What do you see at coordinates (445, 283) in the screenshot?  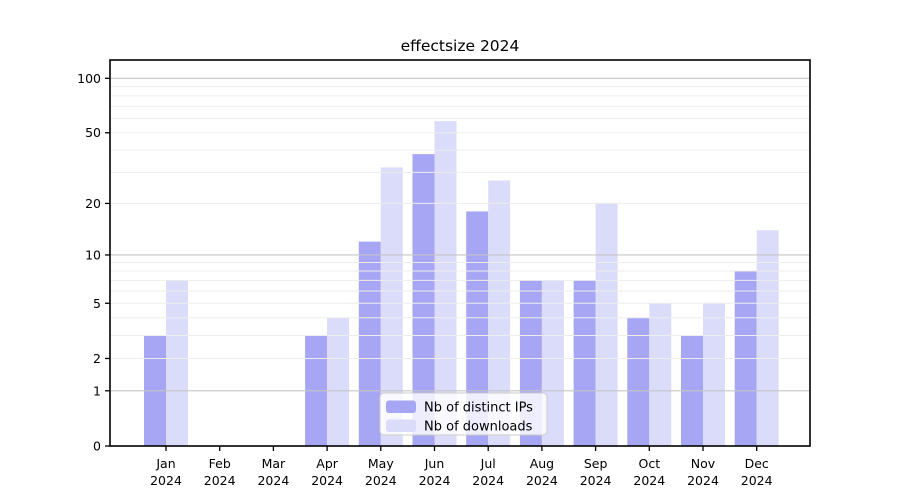 I see `bar-downloads-jun` at bounding box center [445, 283].